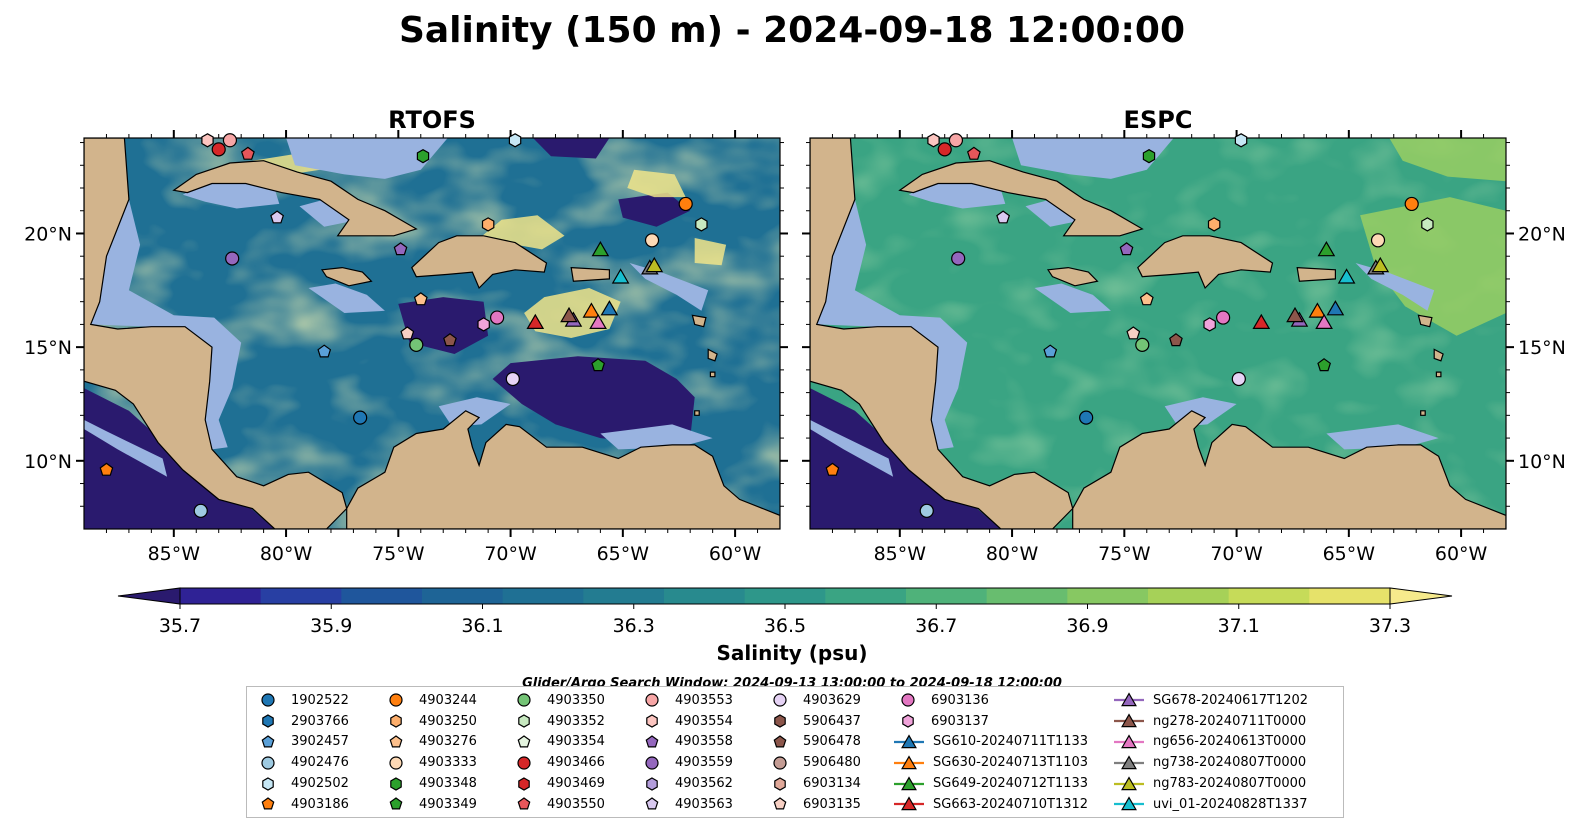 The image size is (1584, 829). I want to click on legend-entry: ng783-20240807T0000, so click(1210, 783).